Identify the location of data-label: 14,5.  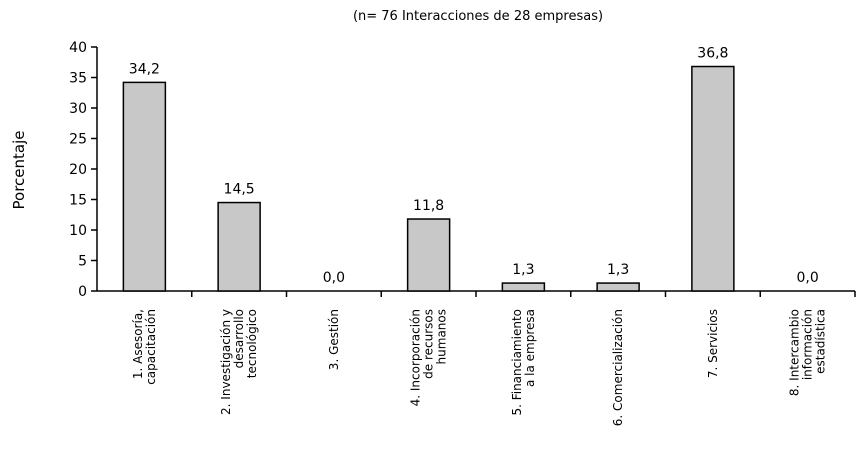
(239, 190).